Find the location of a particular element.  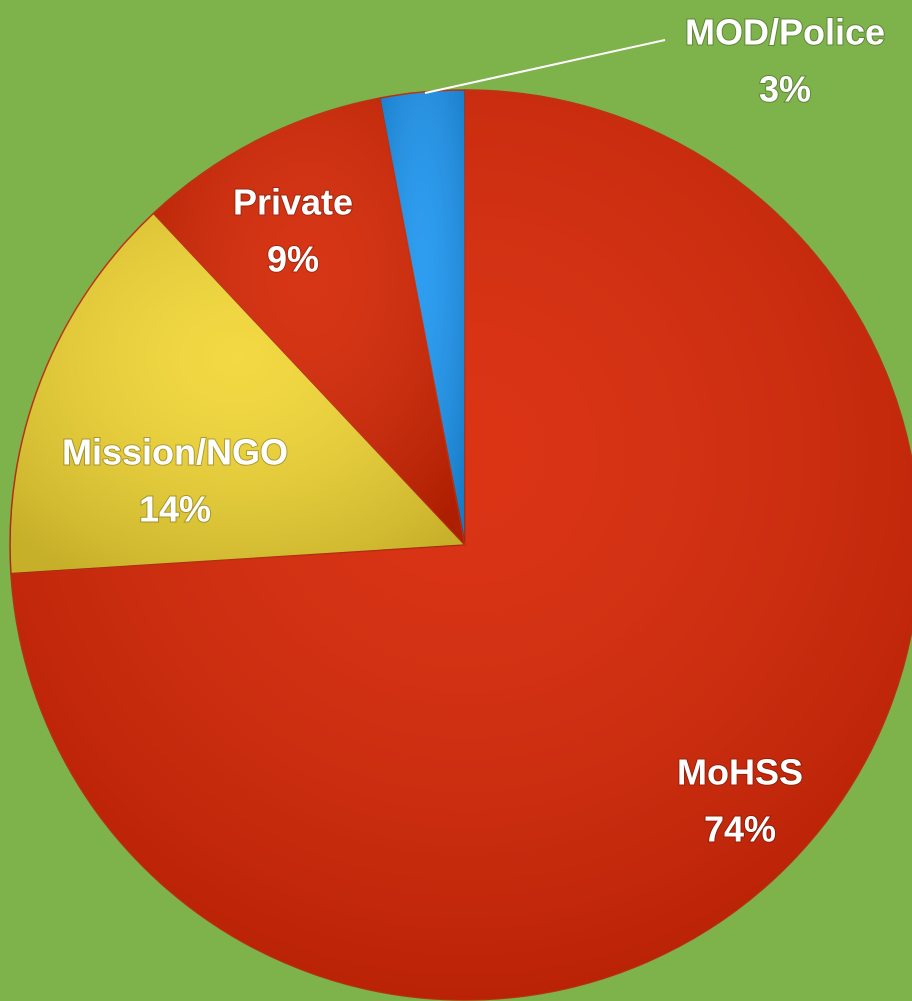

value-label: 74% is located at coordinates (740, 829).